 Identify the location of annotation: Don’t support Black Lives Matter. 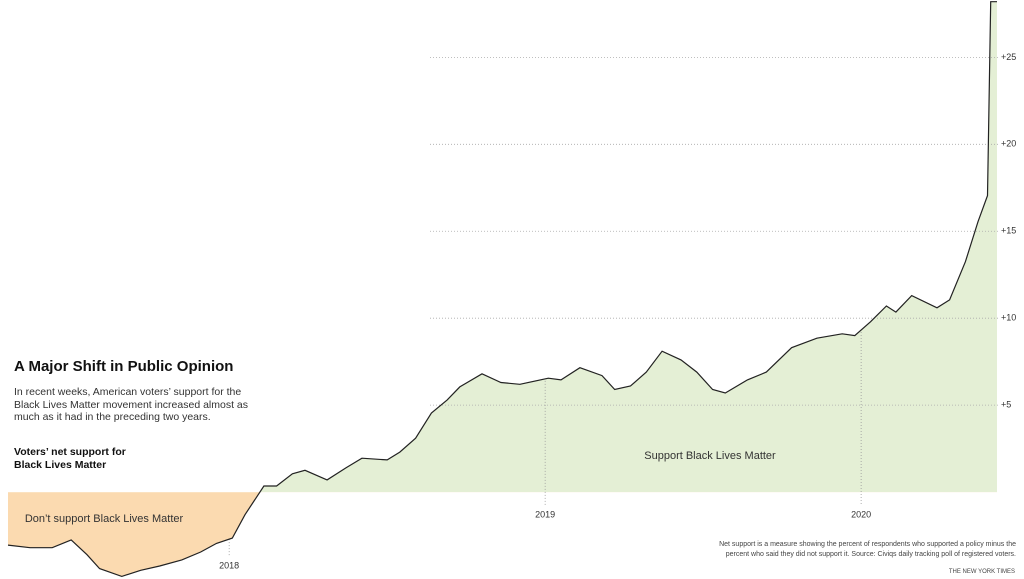
(104, 519).